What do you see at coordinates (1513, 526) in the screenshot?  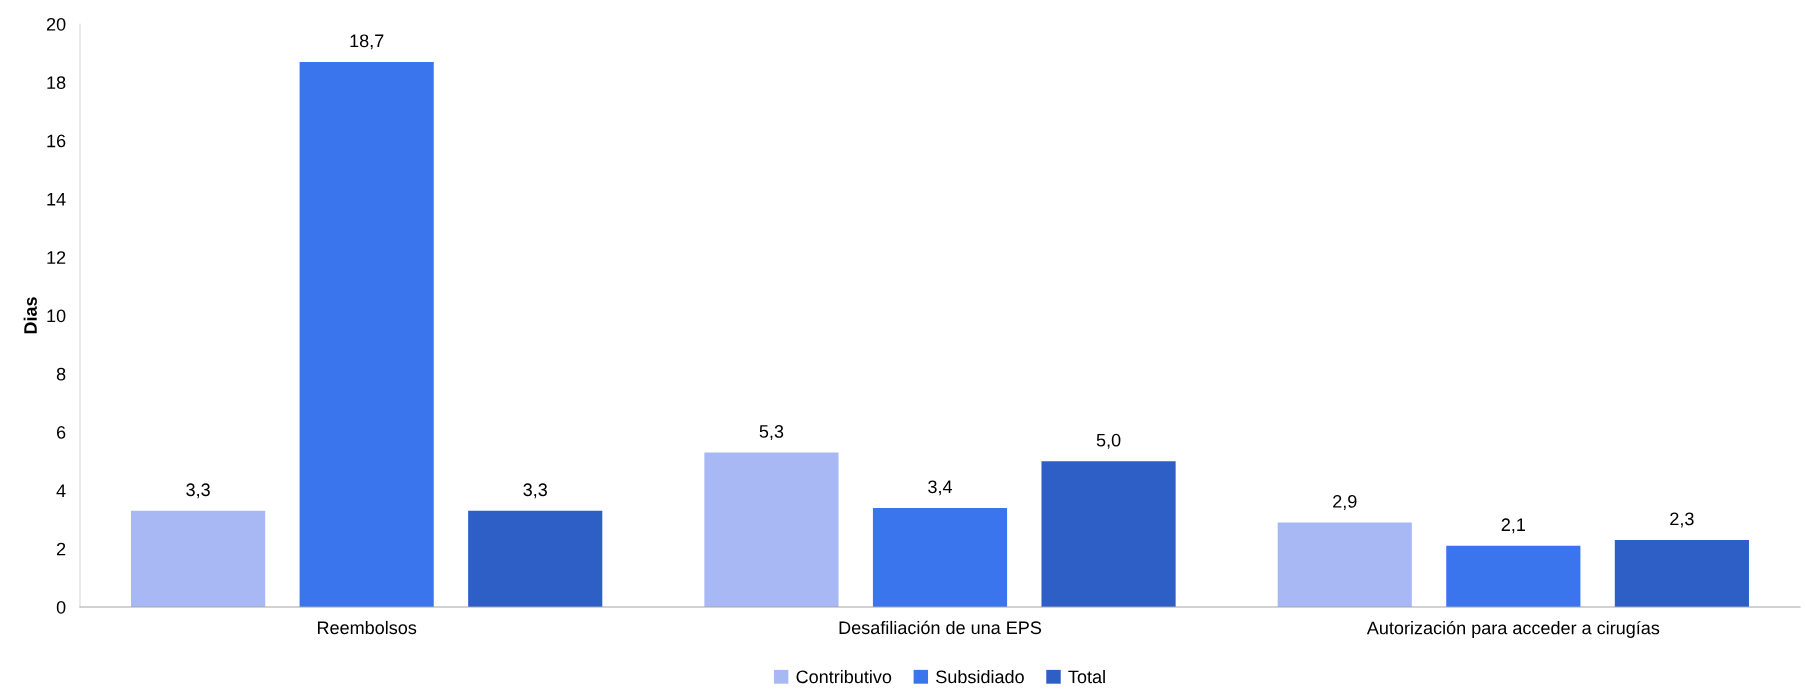 I see `data-label: 2,1` at bounding box center [1513, 526].